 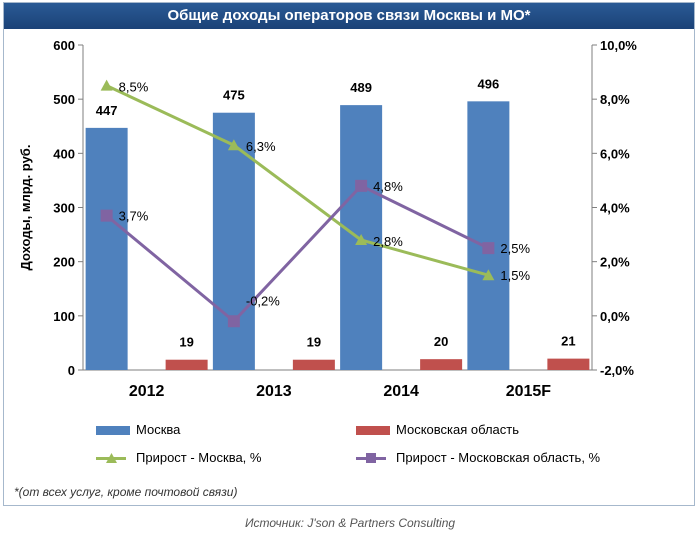 What do you see at coordinates (64, 316) in the screenshot?
I see `y-tick-label-left: 100` at bounding box center [64, 316].